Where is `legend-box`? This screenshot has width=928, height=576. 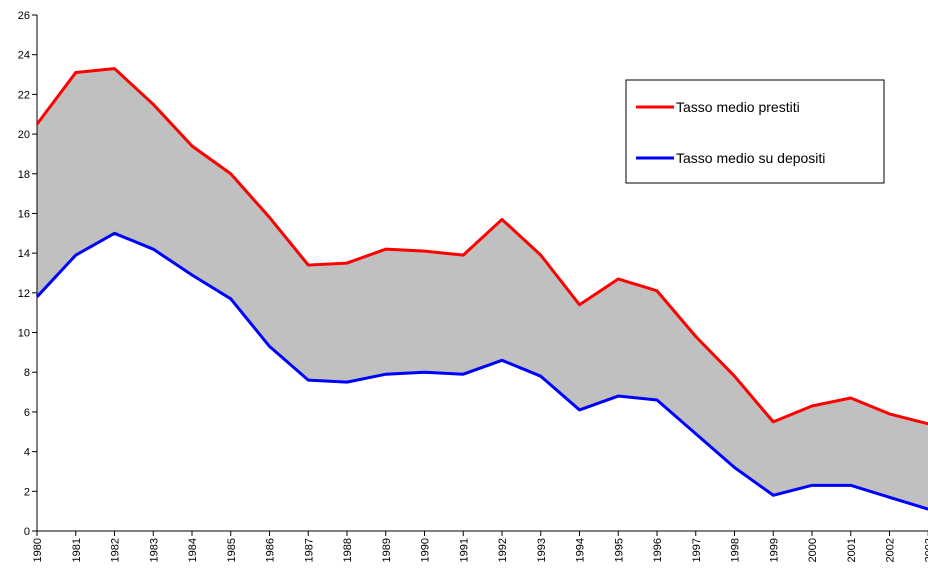 legend-box is located at coordinates (755, 131).